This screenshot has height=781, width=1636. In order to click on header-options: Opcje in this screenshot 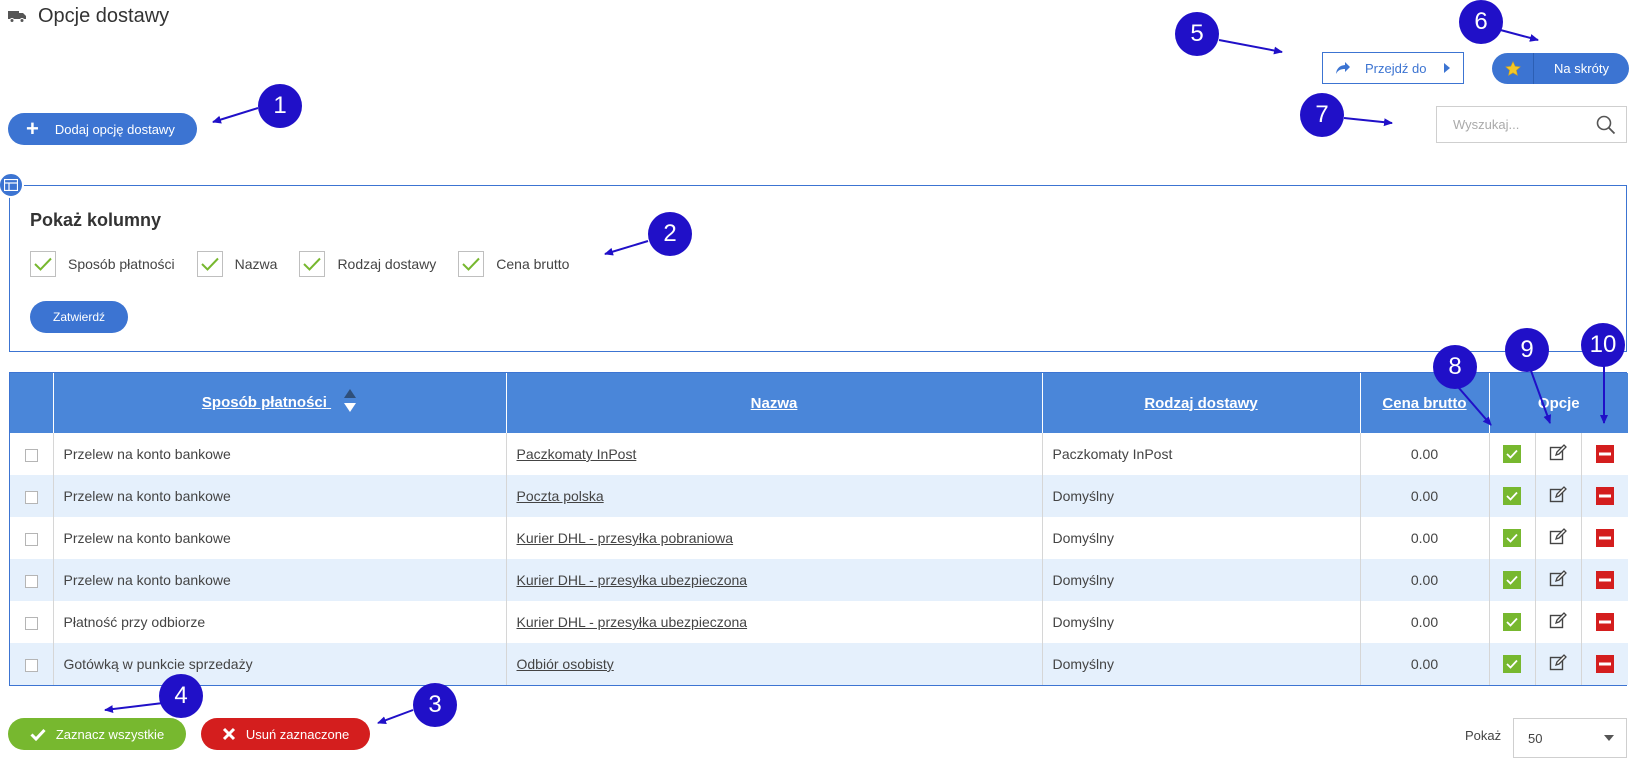, I will do `click(1558, 403)`.